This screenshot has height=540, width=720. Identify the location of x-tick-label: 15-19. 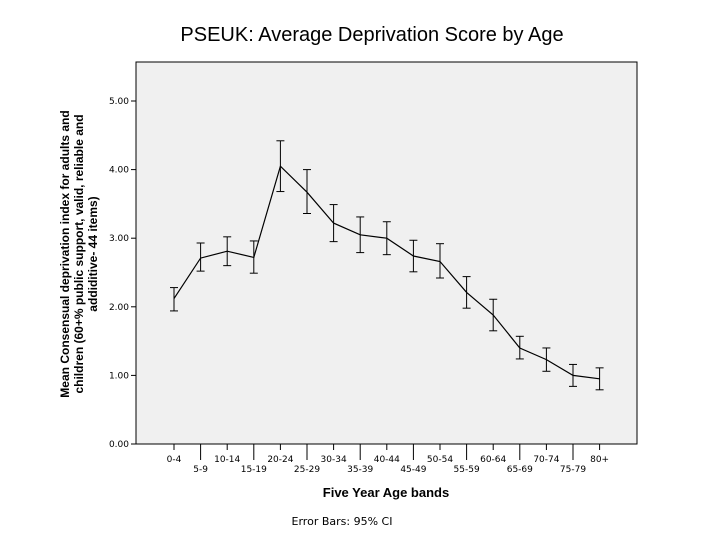
(254, 470).